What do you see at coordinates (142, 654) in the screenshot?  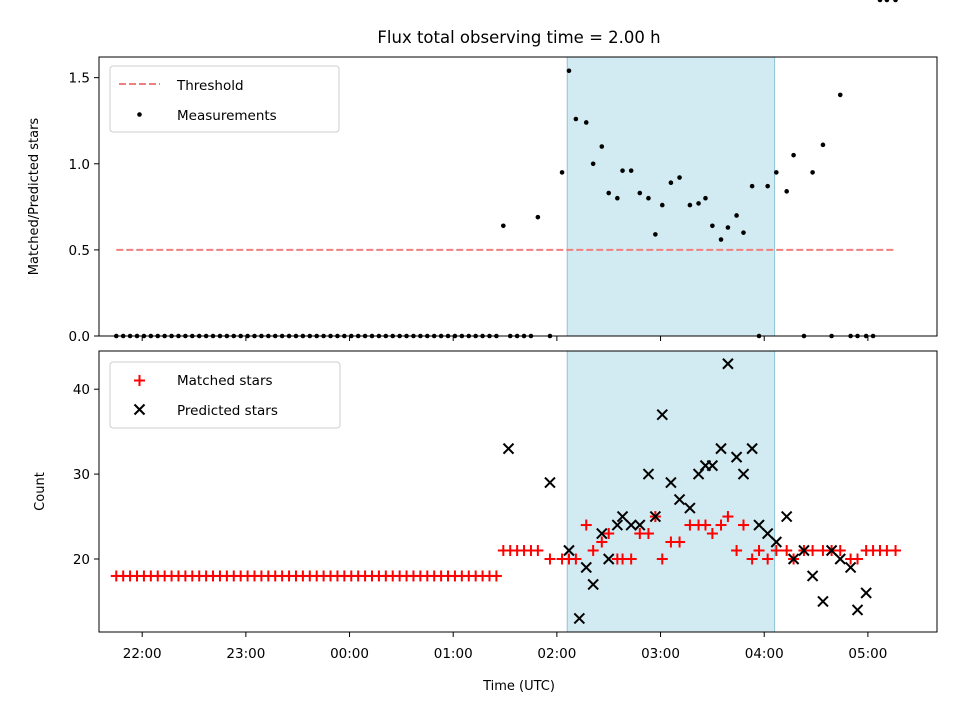 I see `x-tick-label: 22:00` at bounding box center [142, 654].